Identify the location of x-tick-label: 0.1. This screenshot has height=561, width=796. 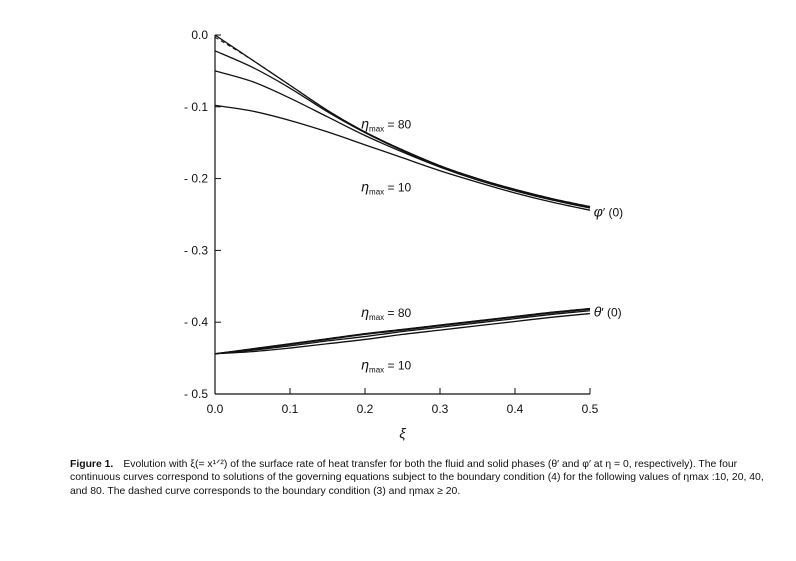
(290, 409).